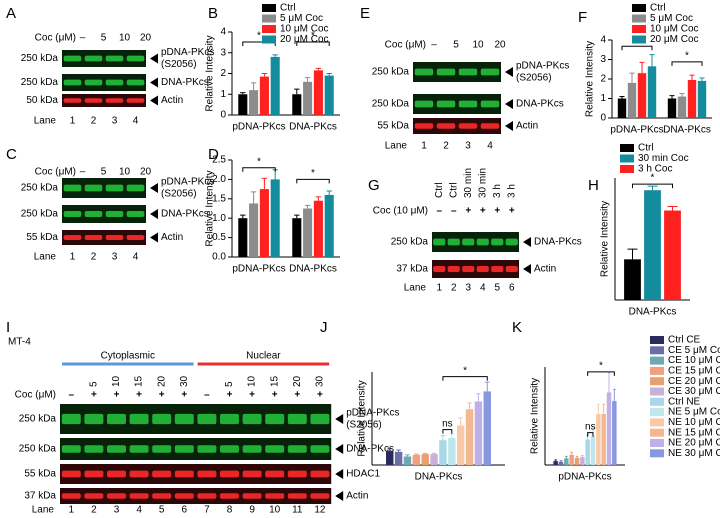 This screenshot has height=518, width=720. What do you see at coordinates (275, 510) in the screenshot?
I see `lane-number: 10` at bounding box center [275, 510].